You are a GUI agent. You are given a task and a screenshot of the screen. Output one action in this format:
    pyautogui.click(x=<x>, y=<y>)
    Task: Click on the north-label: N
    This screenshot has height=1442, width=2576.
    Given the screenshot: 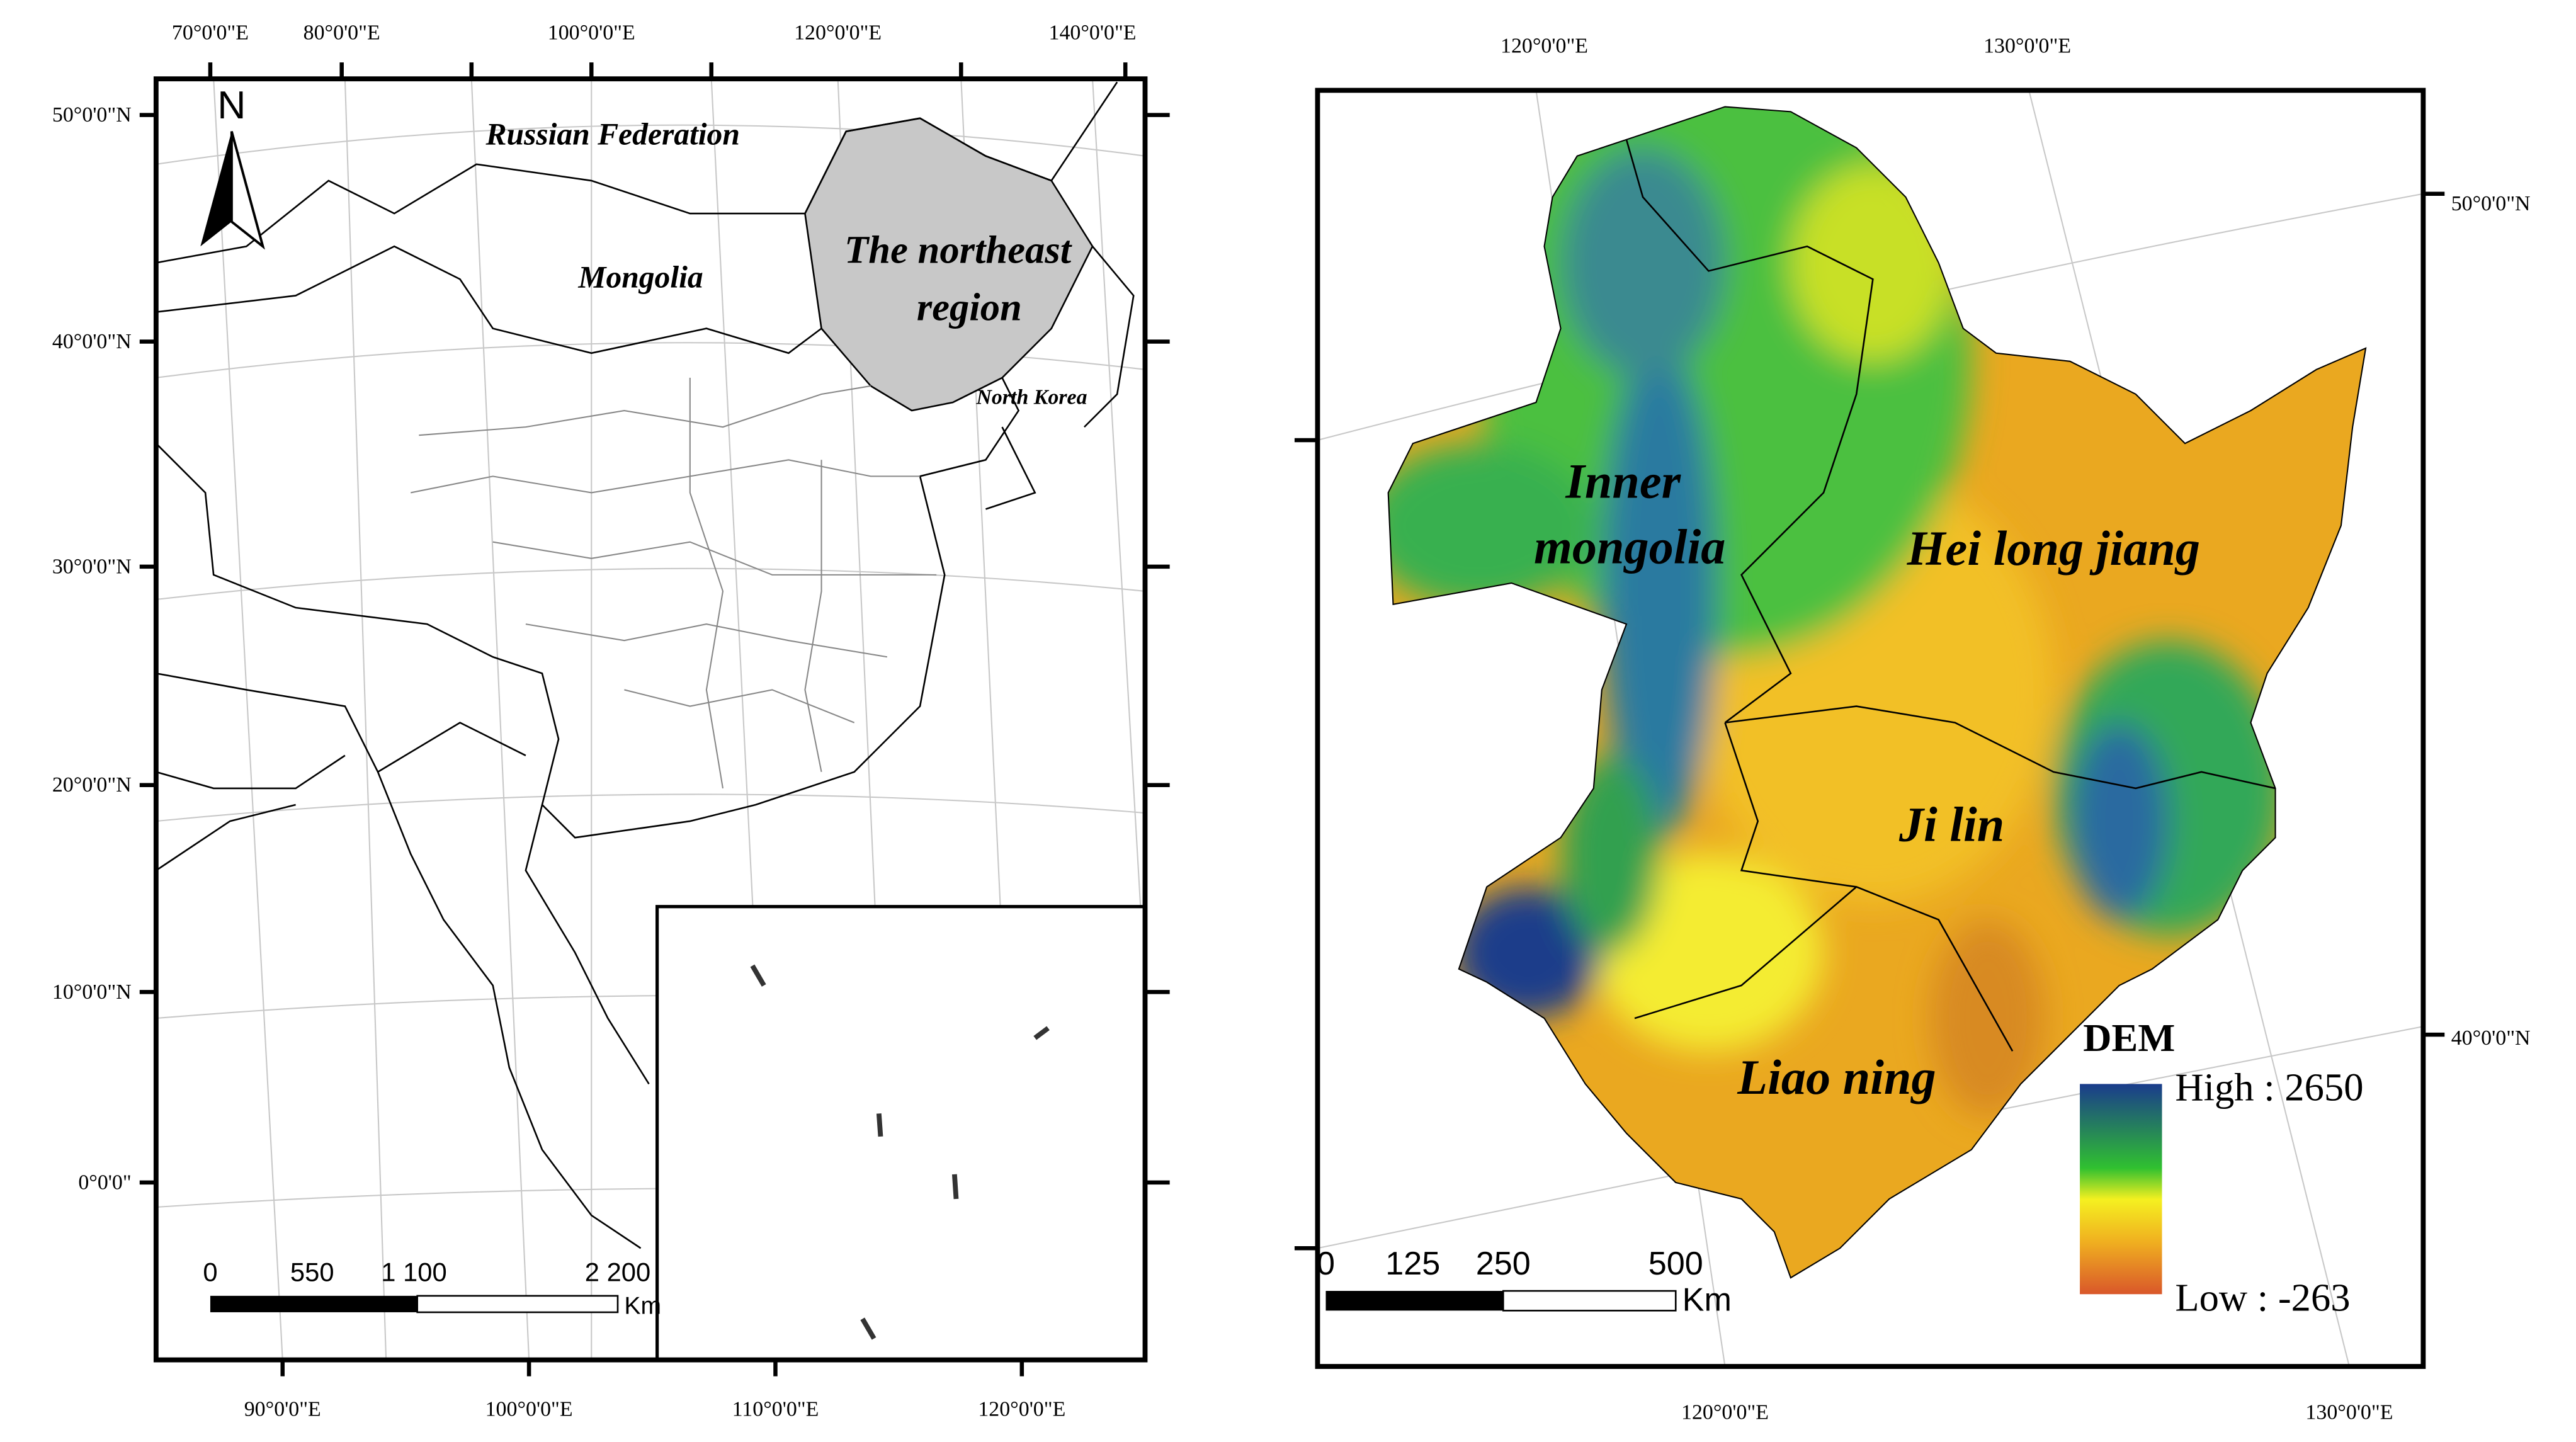 What is the action you would take?
    pyautogui.click(x=231, y=105)
    